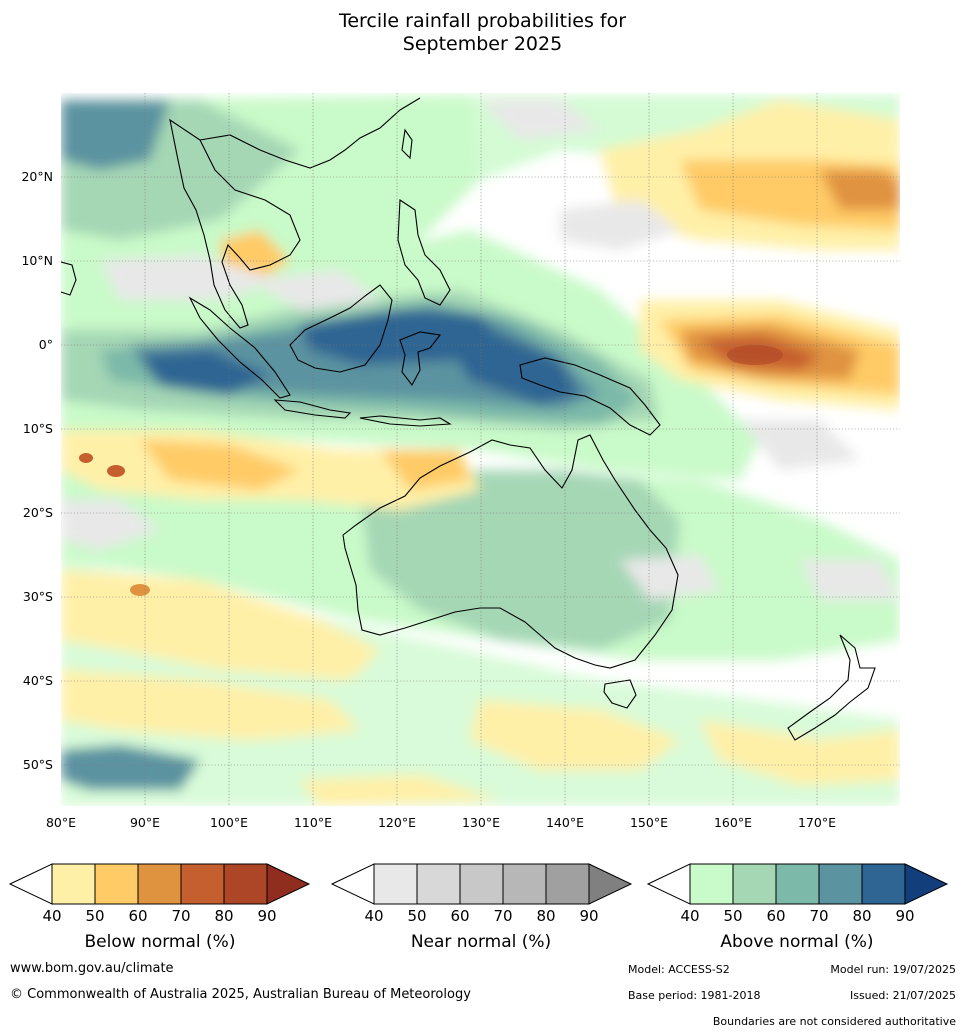 This screenshot has height=1035, width=965. What do you see at coordinates (92, 968) in the screenshot?
I see `website-link: www.bom.gov.au/climate` at bounding box center [92, 968].